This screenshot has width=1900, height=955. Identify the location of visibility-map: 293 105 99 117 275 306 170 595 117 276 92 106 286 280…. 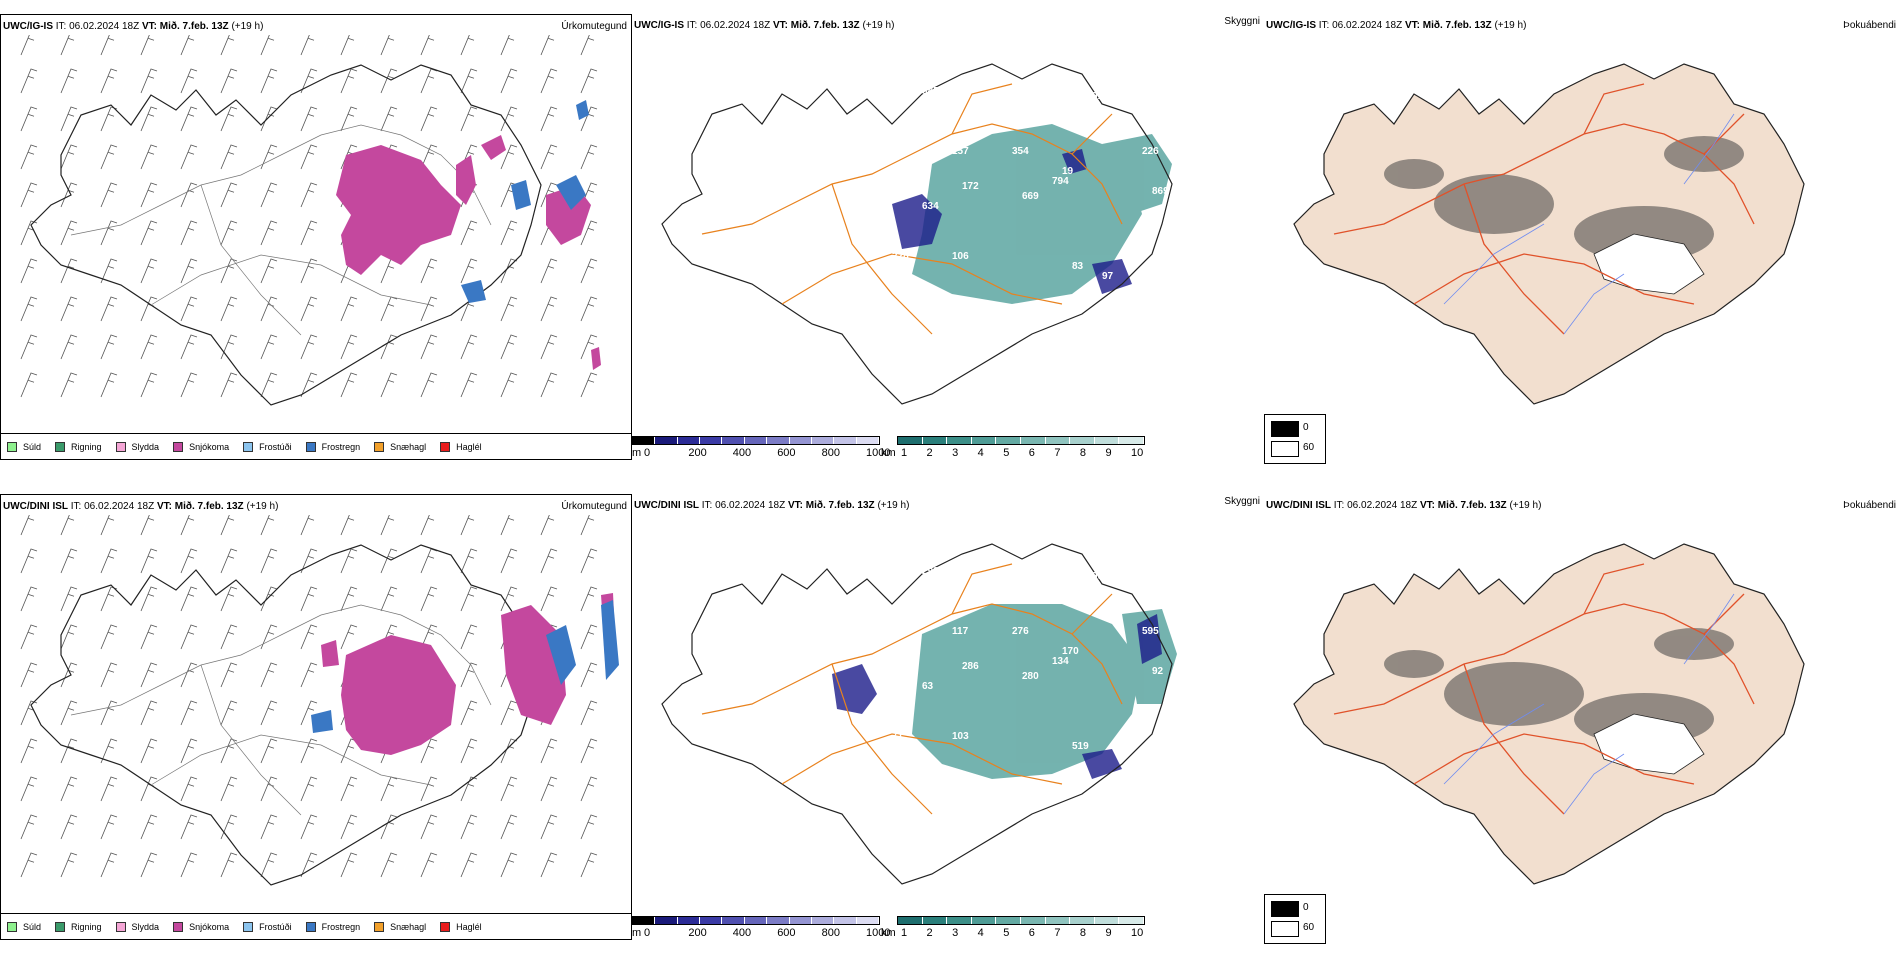
(919, 714).